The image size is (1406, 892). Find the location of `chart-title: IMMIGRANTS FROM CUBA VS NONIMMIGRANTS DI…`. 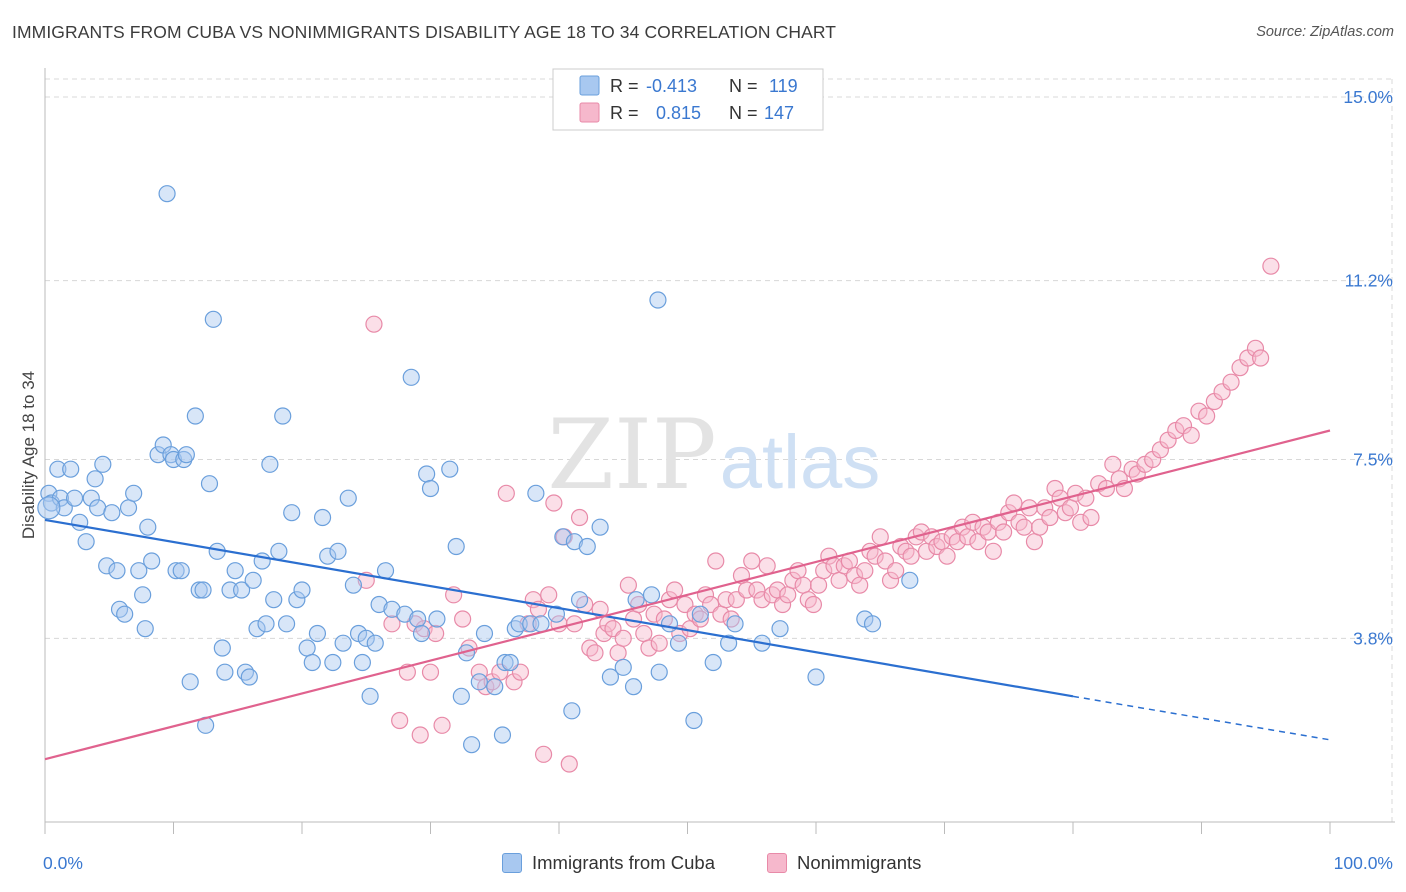

chart-title: IMMIGRANTS FROM CUBA VS NONIMMIGRANTS DI… is located at coordinates (424, 32).